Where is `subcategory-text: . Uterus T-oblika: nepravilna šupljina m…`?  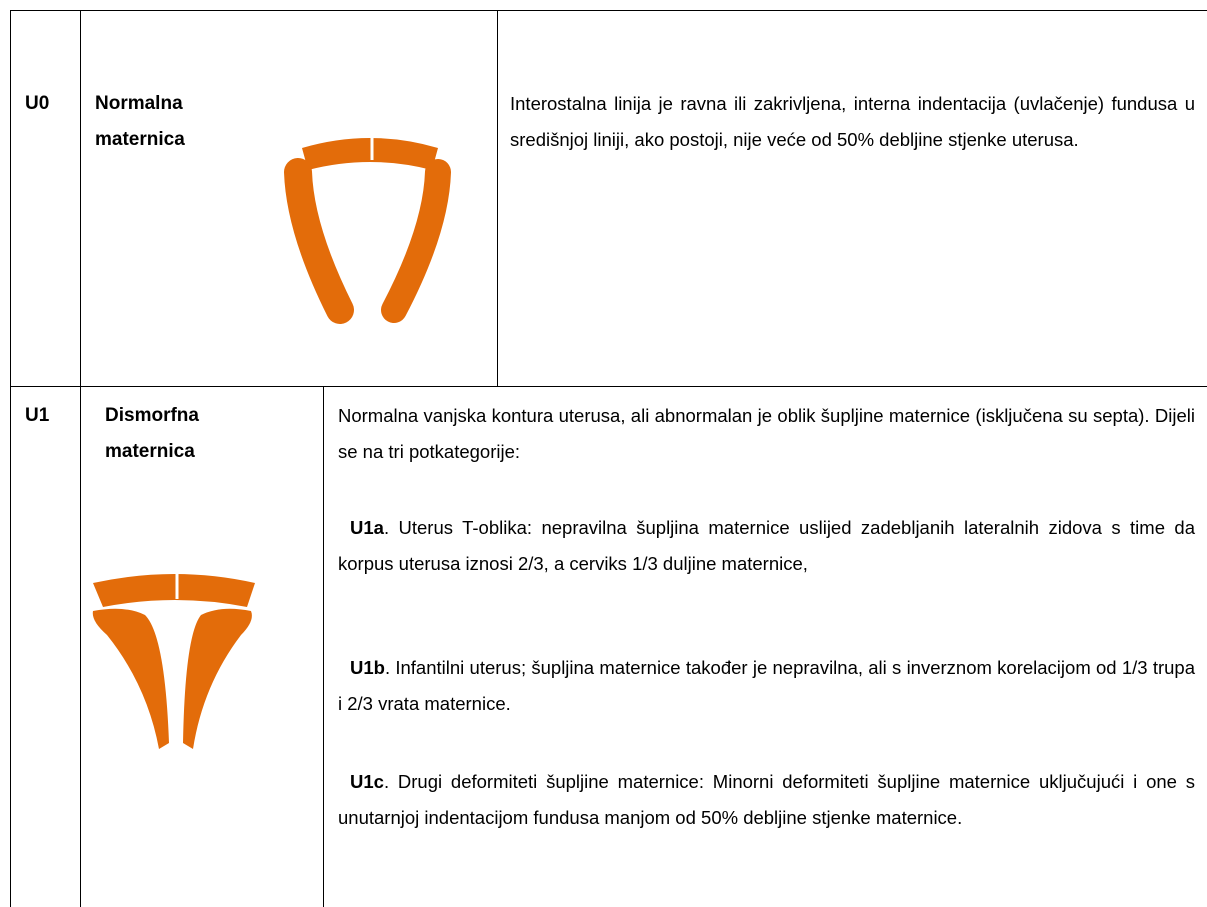
subcategory-text: . Uterus T-oblika: nepravilna šupljina m… is located at coordinates (766, 545).